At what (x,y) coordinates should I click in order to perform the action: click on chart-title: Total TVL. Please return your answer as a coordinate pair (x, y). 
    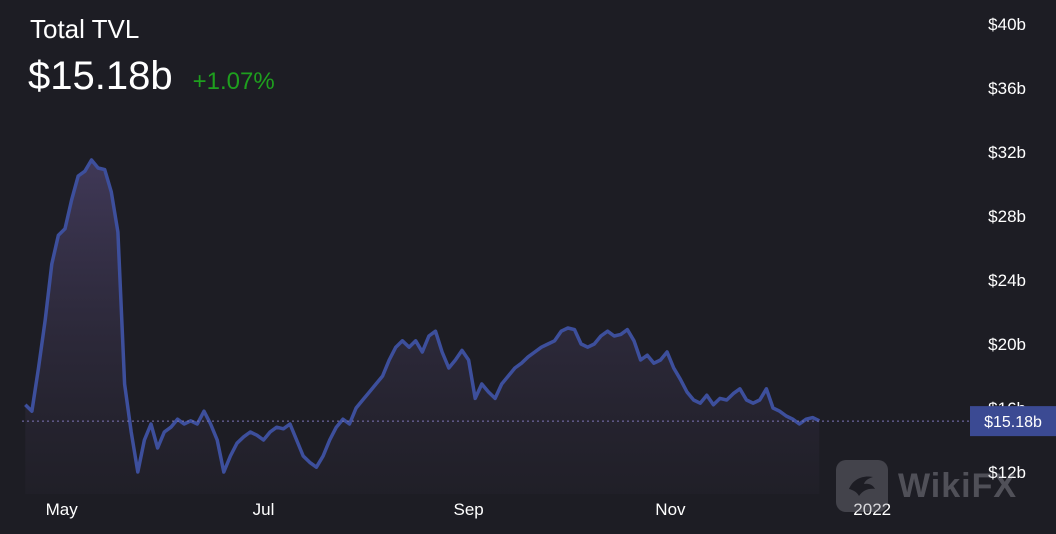
    Looking at the image, I should click on (85, 29).